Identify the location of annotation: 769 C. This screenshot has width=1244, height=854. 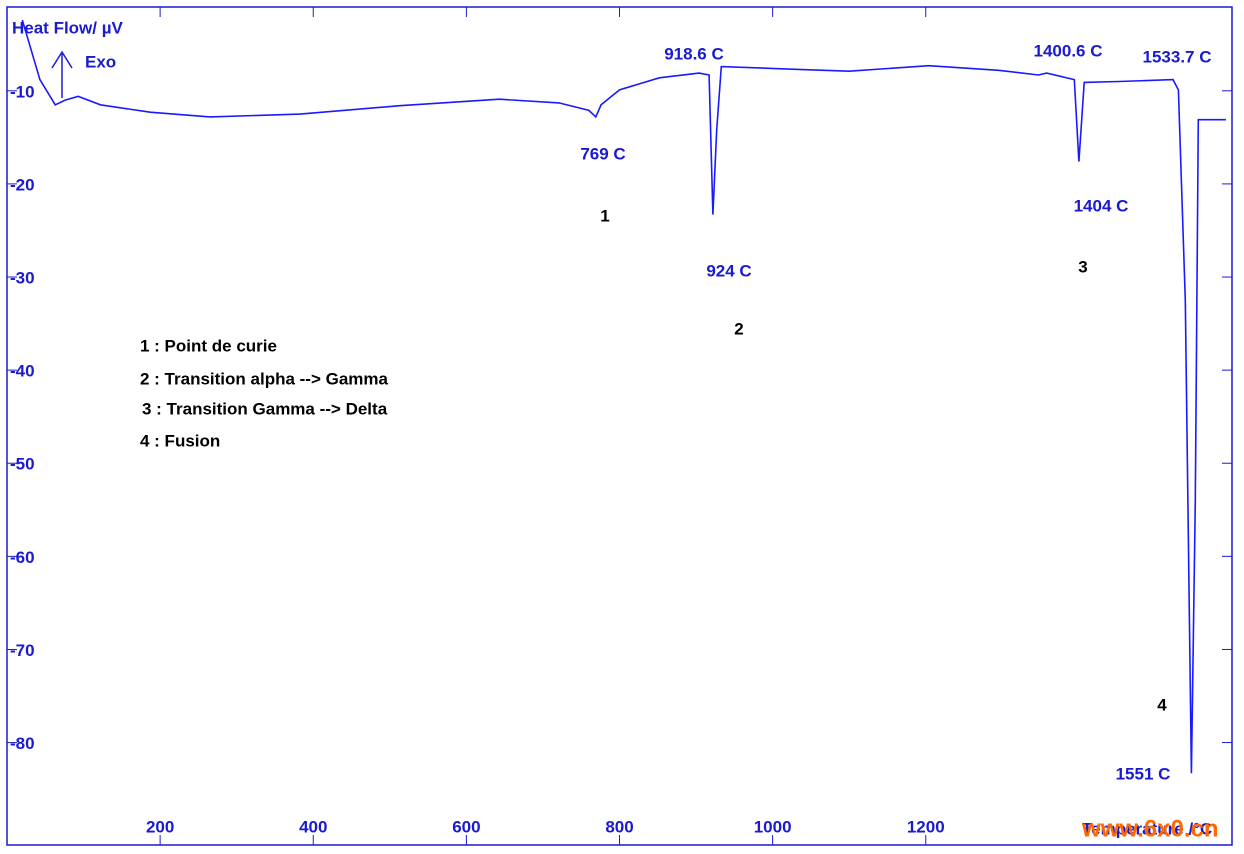
(602, 153).